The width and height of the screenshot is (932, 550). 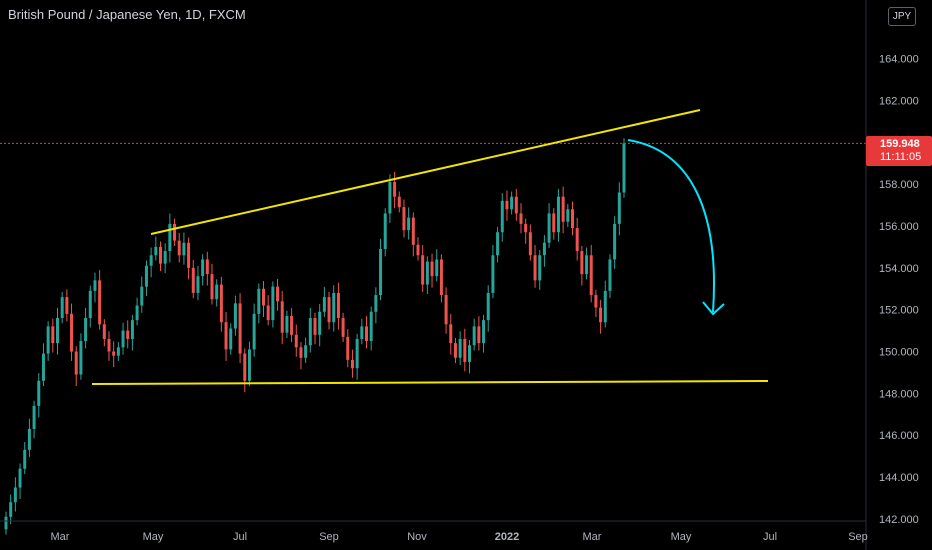 I want to click on arrow-head-icon, so click(x=713, y=308).